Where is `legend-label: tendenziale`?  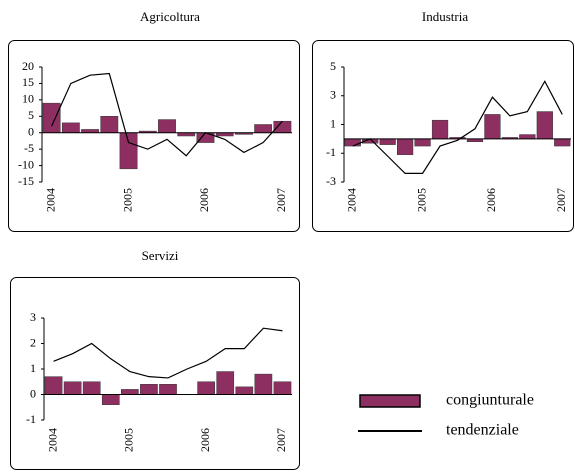 legend-label: tendenziale is located at coordinates (482, 430).